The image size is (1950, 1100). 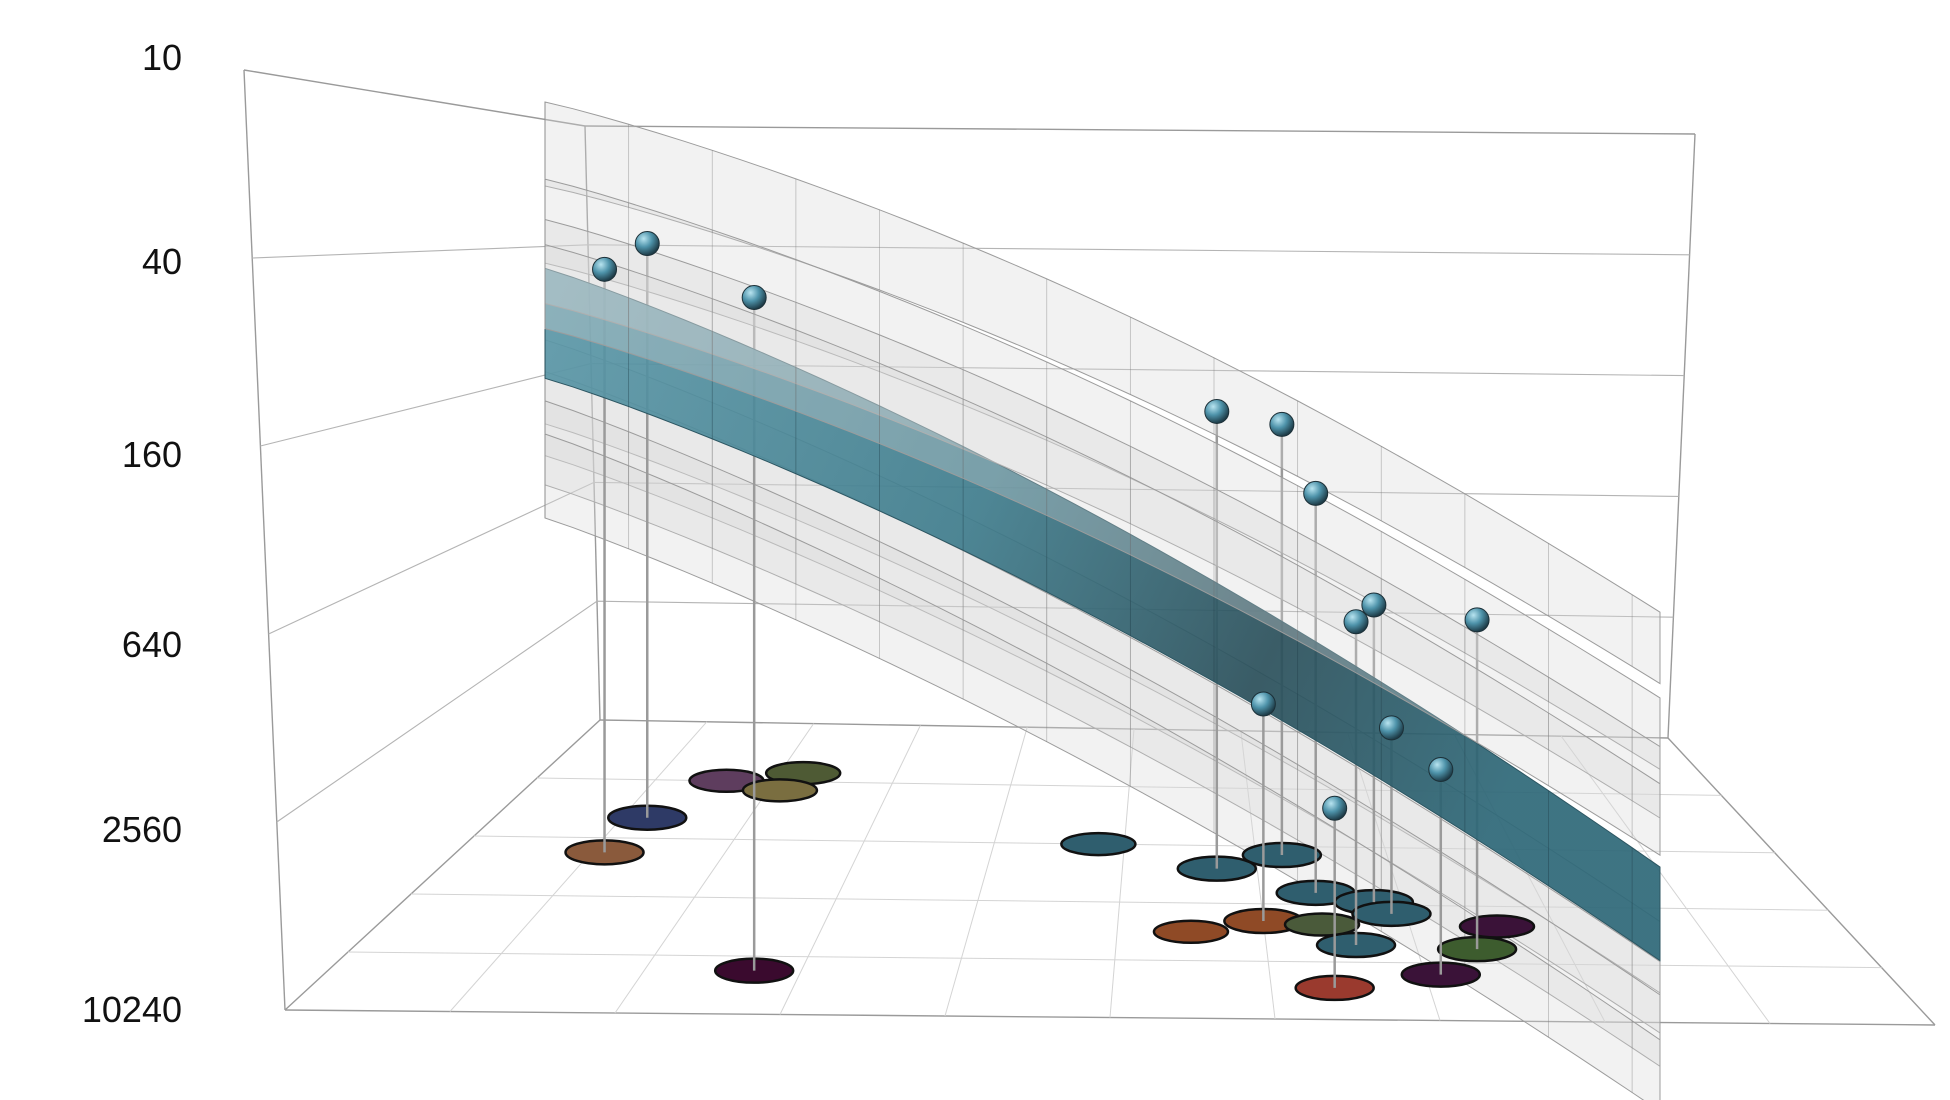 What do you see at coordinates (132, 1009) in the screenshot?
I see `z-tick-label: 10240` at bounding box center [132, 1009].